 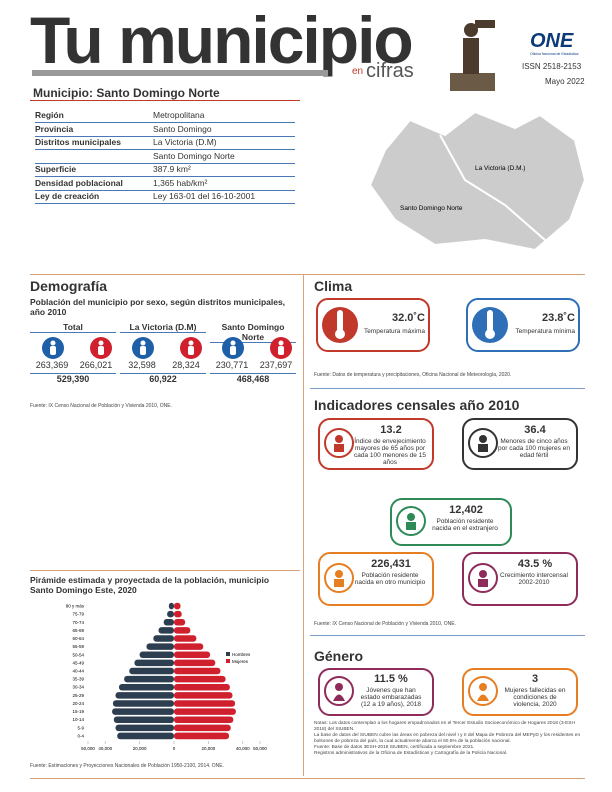 What do you see at coordinates (391, 679) in the screenshot?
I see `gender-value: 11.5 %` at bounding box center [391, 679].